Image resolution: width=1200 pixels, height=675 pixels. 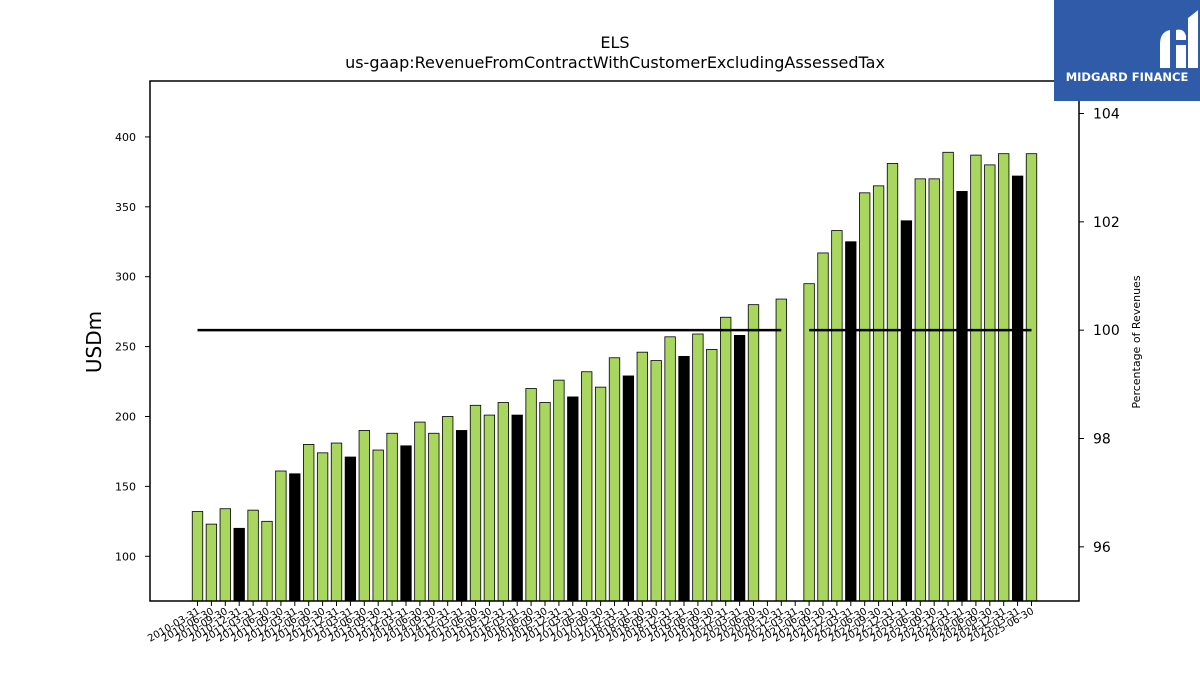 What do you see at coordinates (125, 416) in the screenshot?
I see `y-tick-label: 200` at bounding box center [125, 416].